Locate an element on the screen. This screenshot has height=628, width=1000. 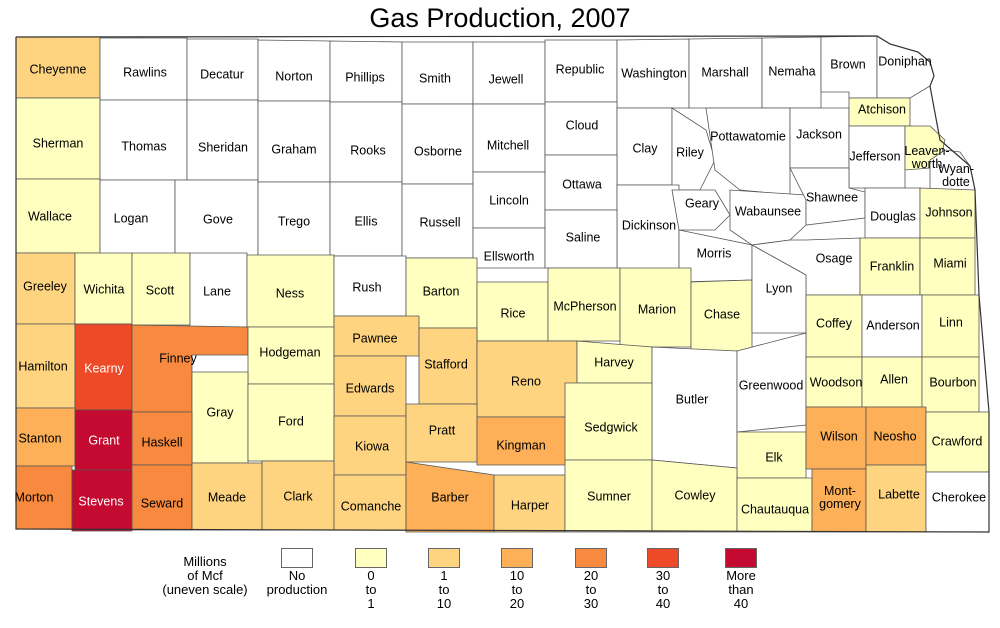
county-label-pottawatomie: Pottawatomie is located at coordinates (748, 136).